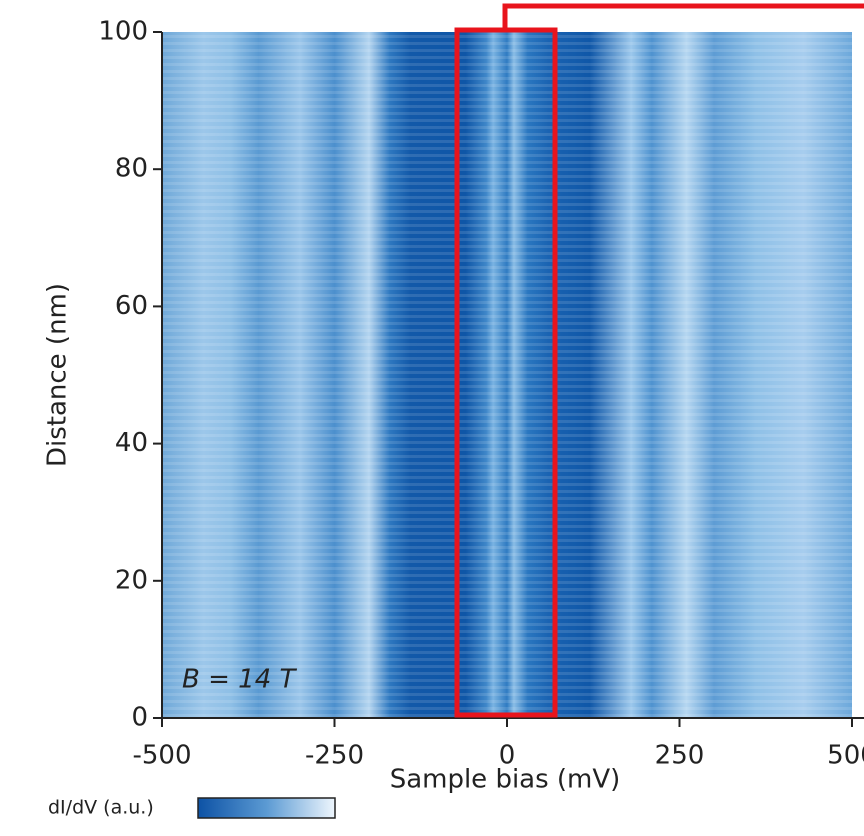 The image size is (864, 836). What do you see at coordinates (123, 32) in the screenshot?
I see `y-tick-label: 100` at bounding box center [123, 32].